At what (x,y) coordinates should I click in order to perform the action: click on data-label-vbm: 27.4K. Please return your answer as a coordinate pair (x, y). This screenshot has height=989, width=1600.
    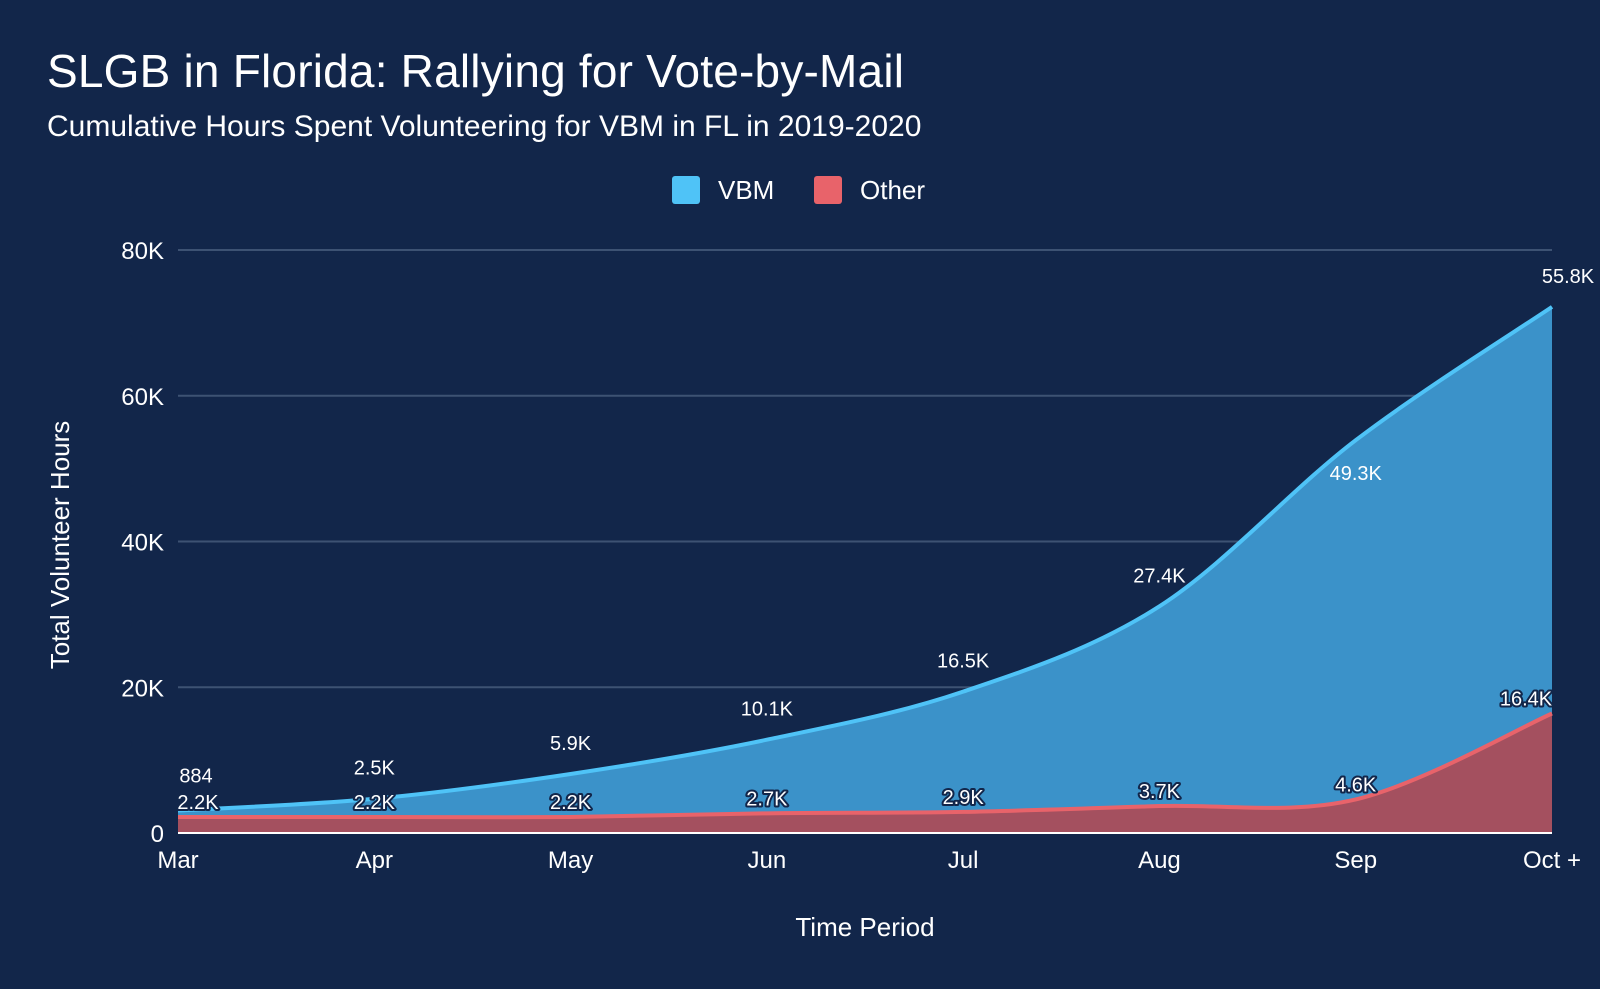
    Looking at the image, I should click on (1159, 576).